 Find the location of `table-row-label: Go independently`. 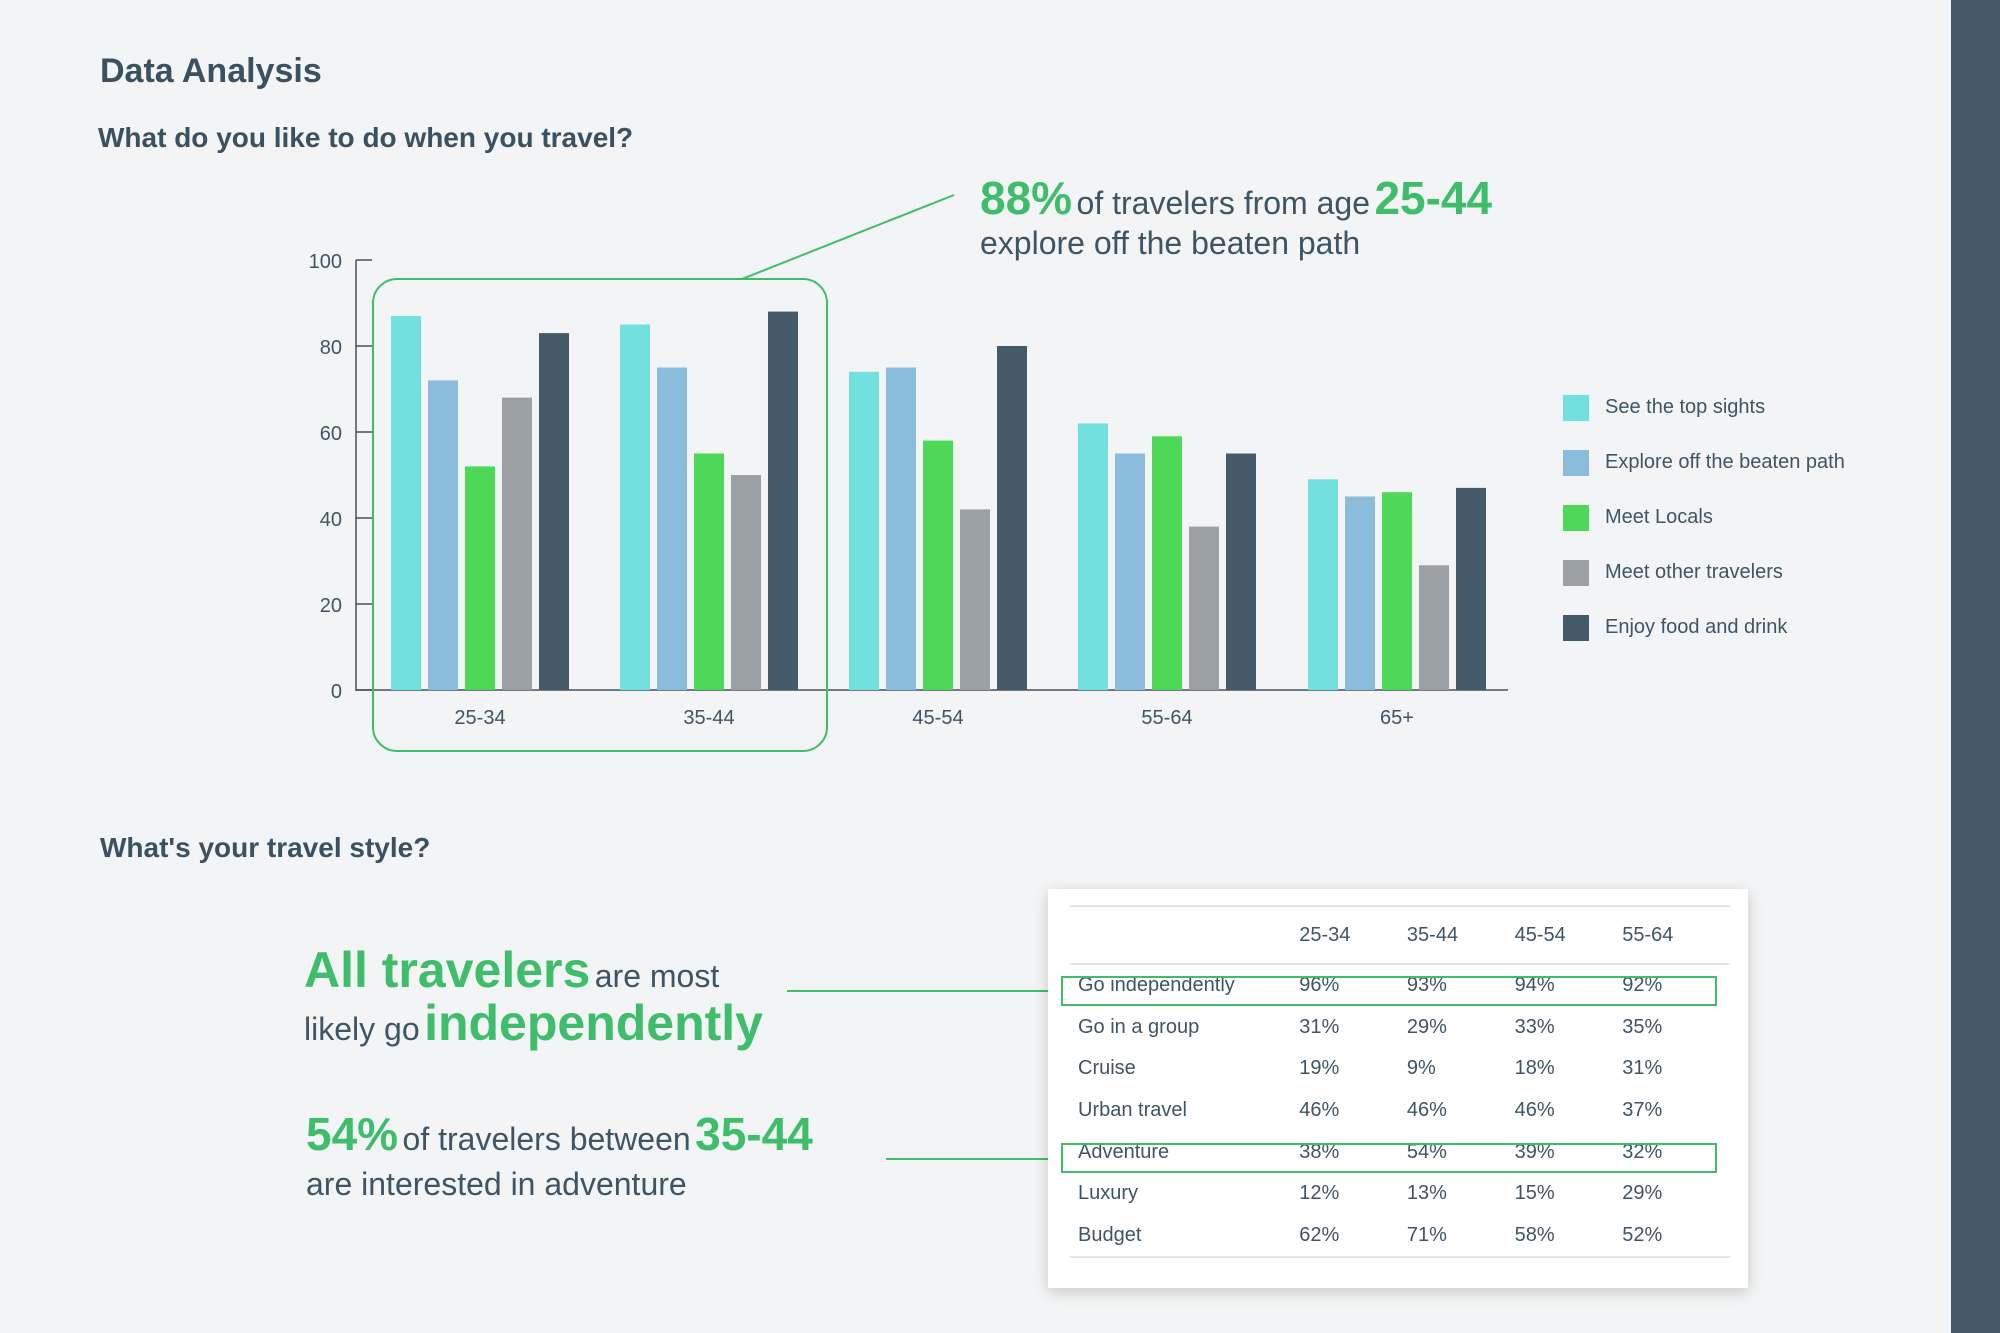

table-row-label: Go independently is located at coordinates (1156, 985).